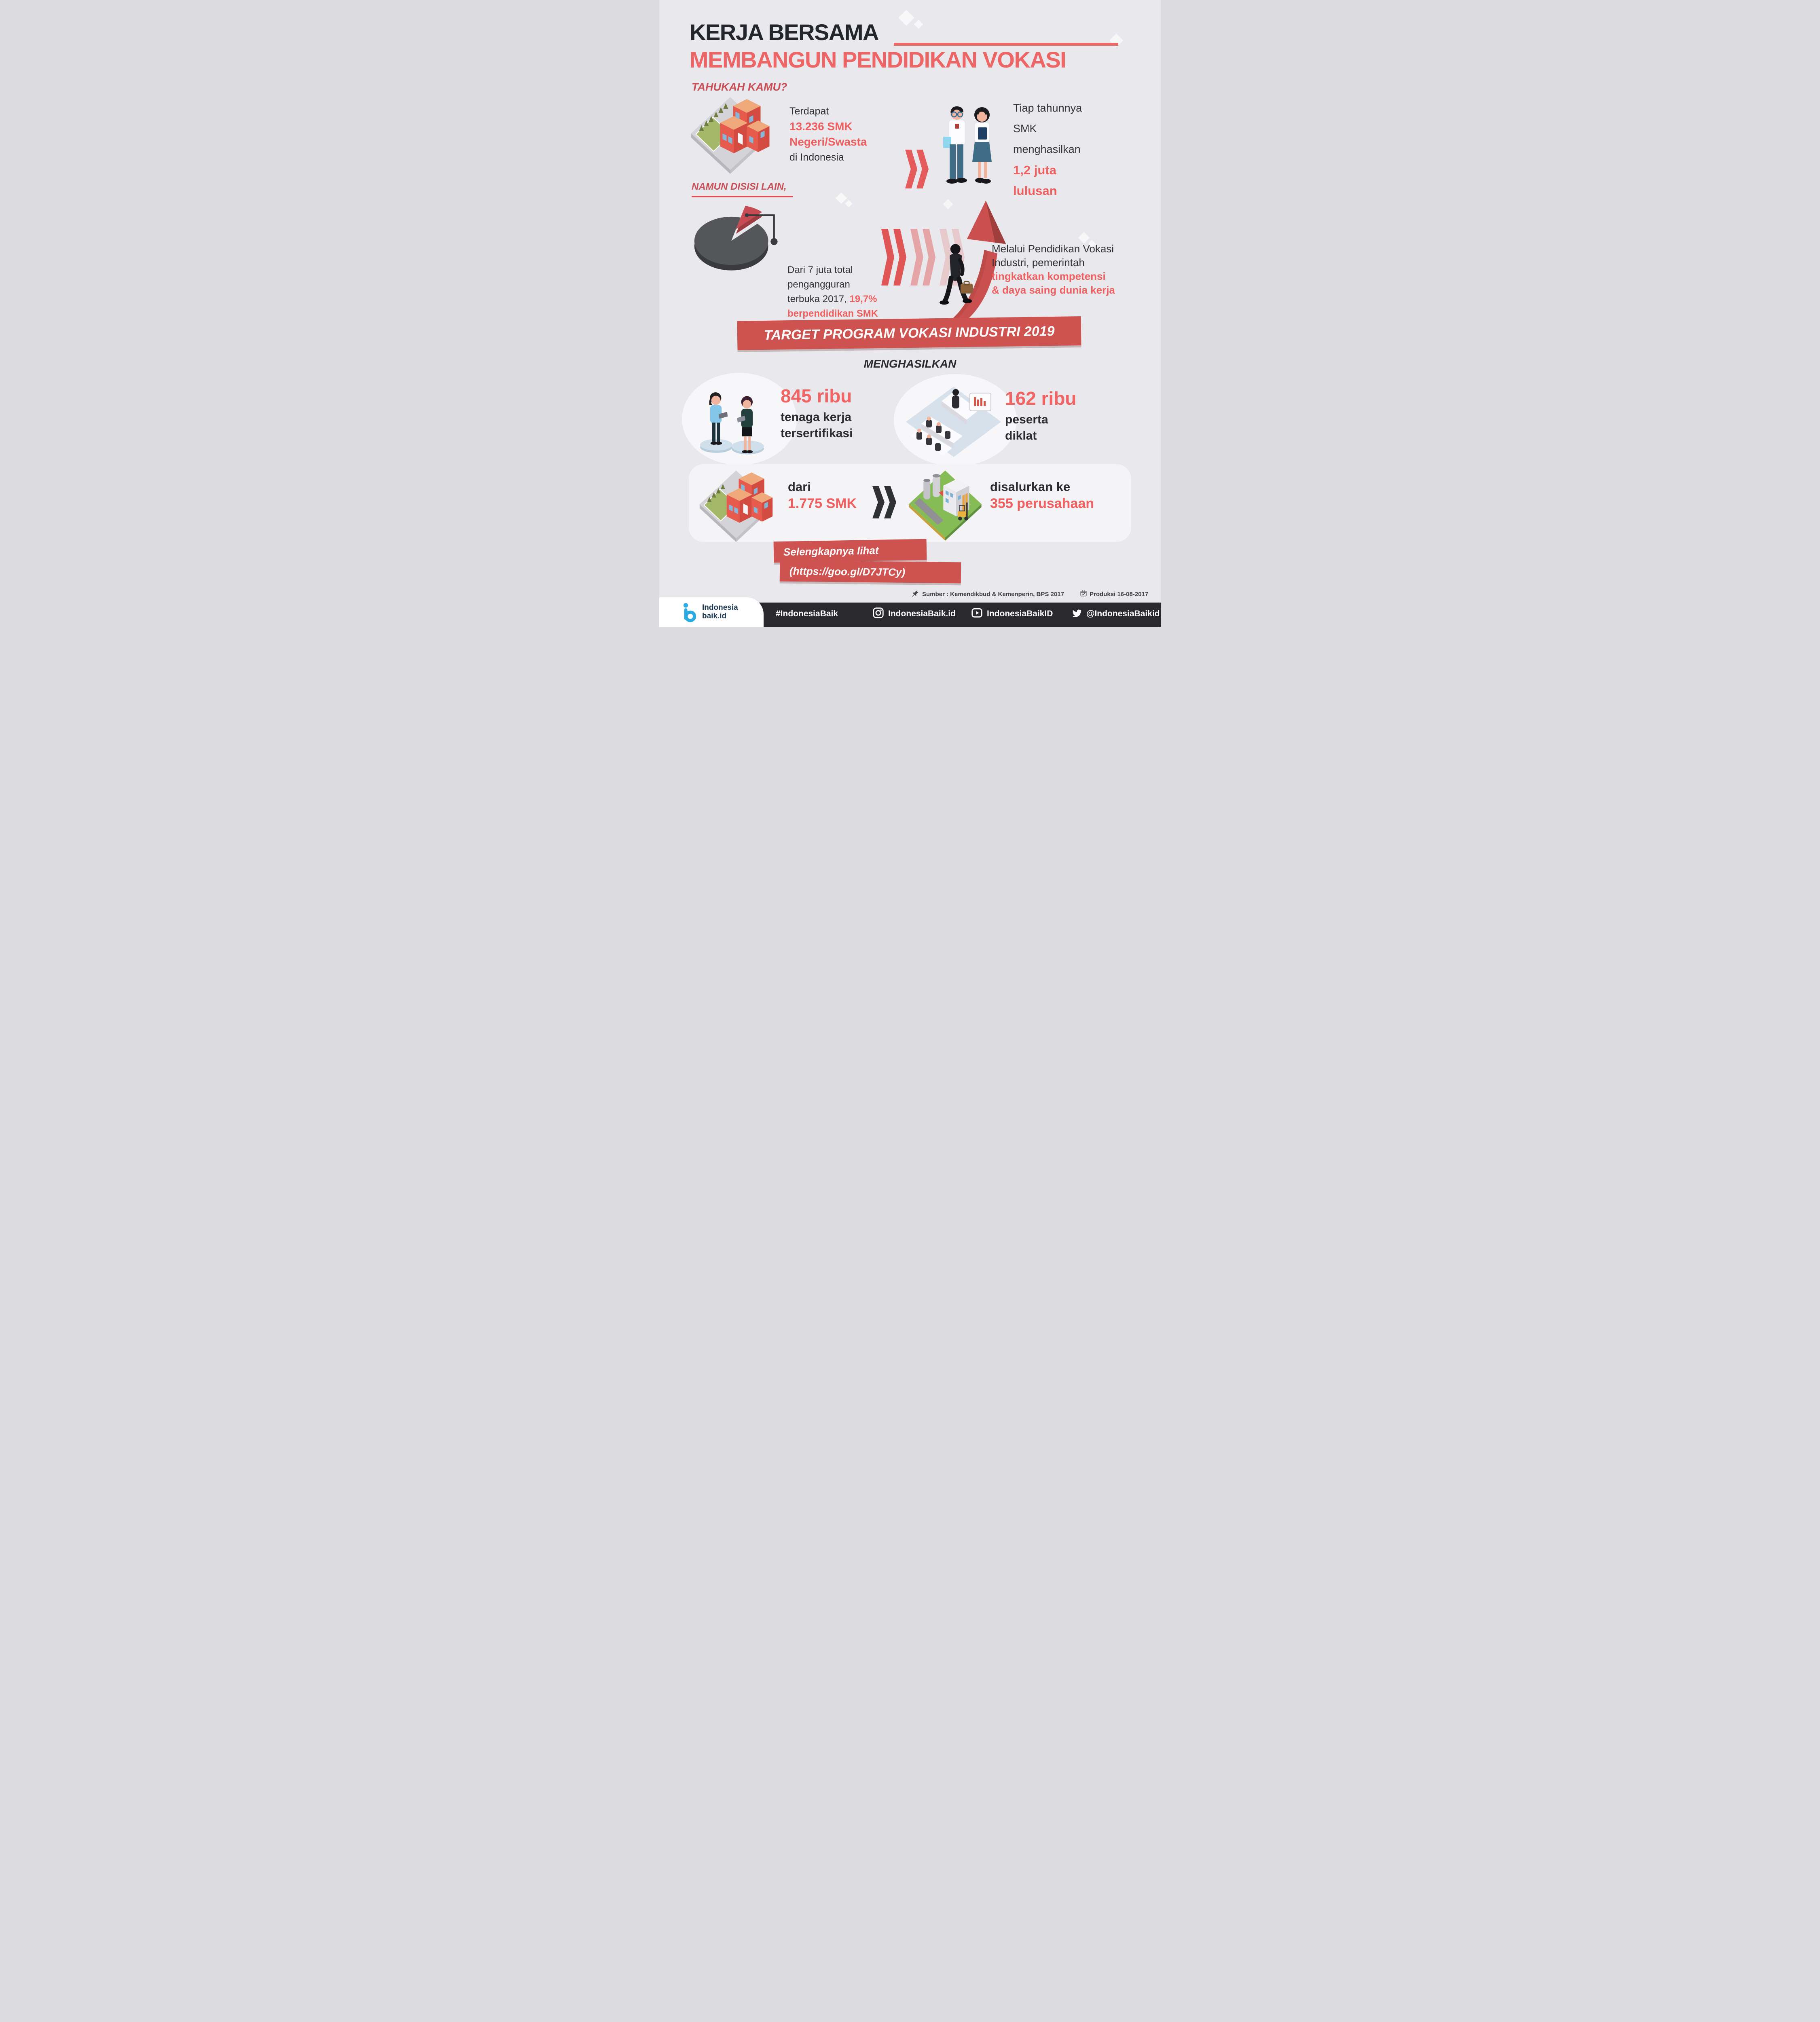  Describe the element at coordinates (739, 186) in the screenshot. I see `however-heading: NAMUN DISISI LAIN,` at that location.